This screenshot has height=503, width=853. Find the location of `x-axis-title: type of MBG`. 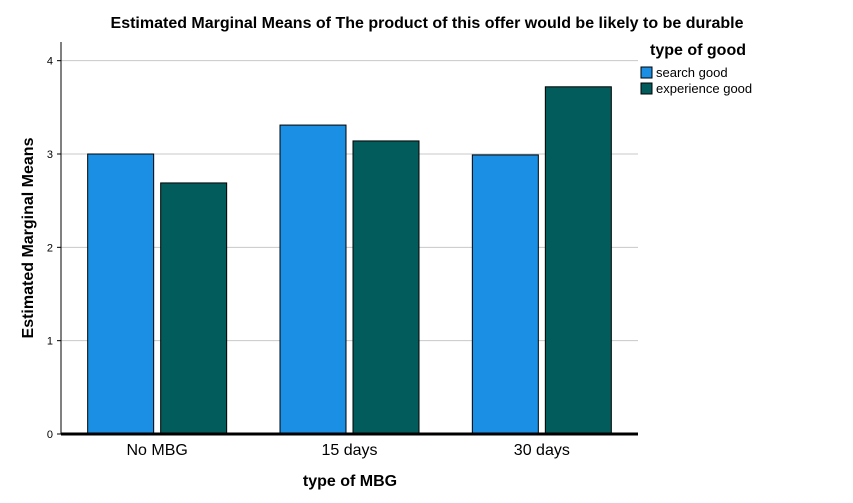

x-axis-title: type of MBG is located at coordinates (350, 481).